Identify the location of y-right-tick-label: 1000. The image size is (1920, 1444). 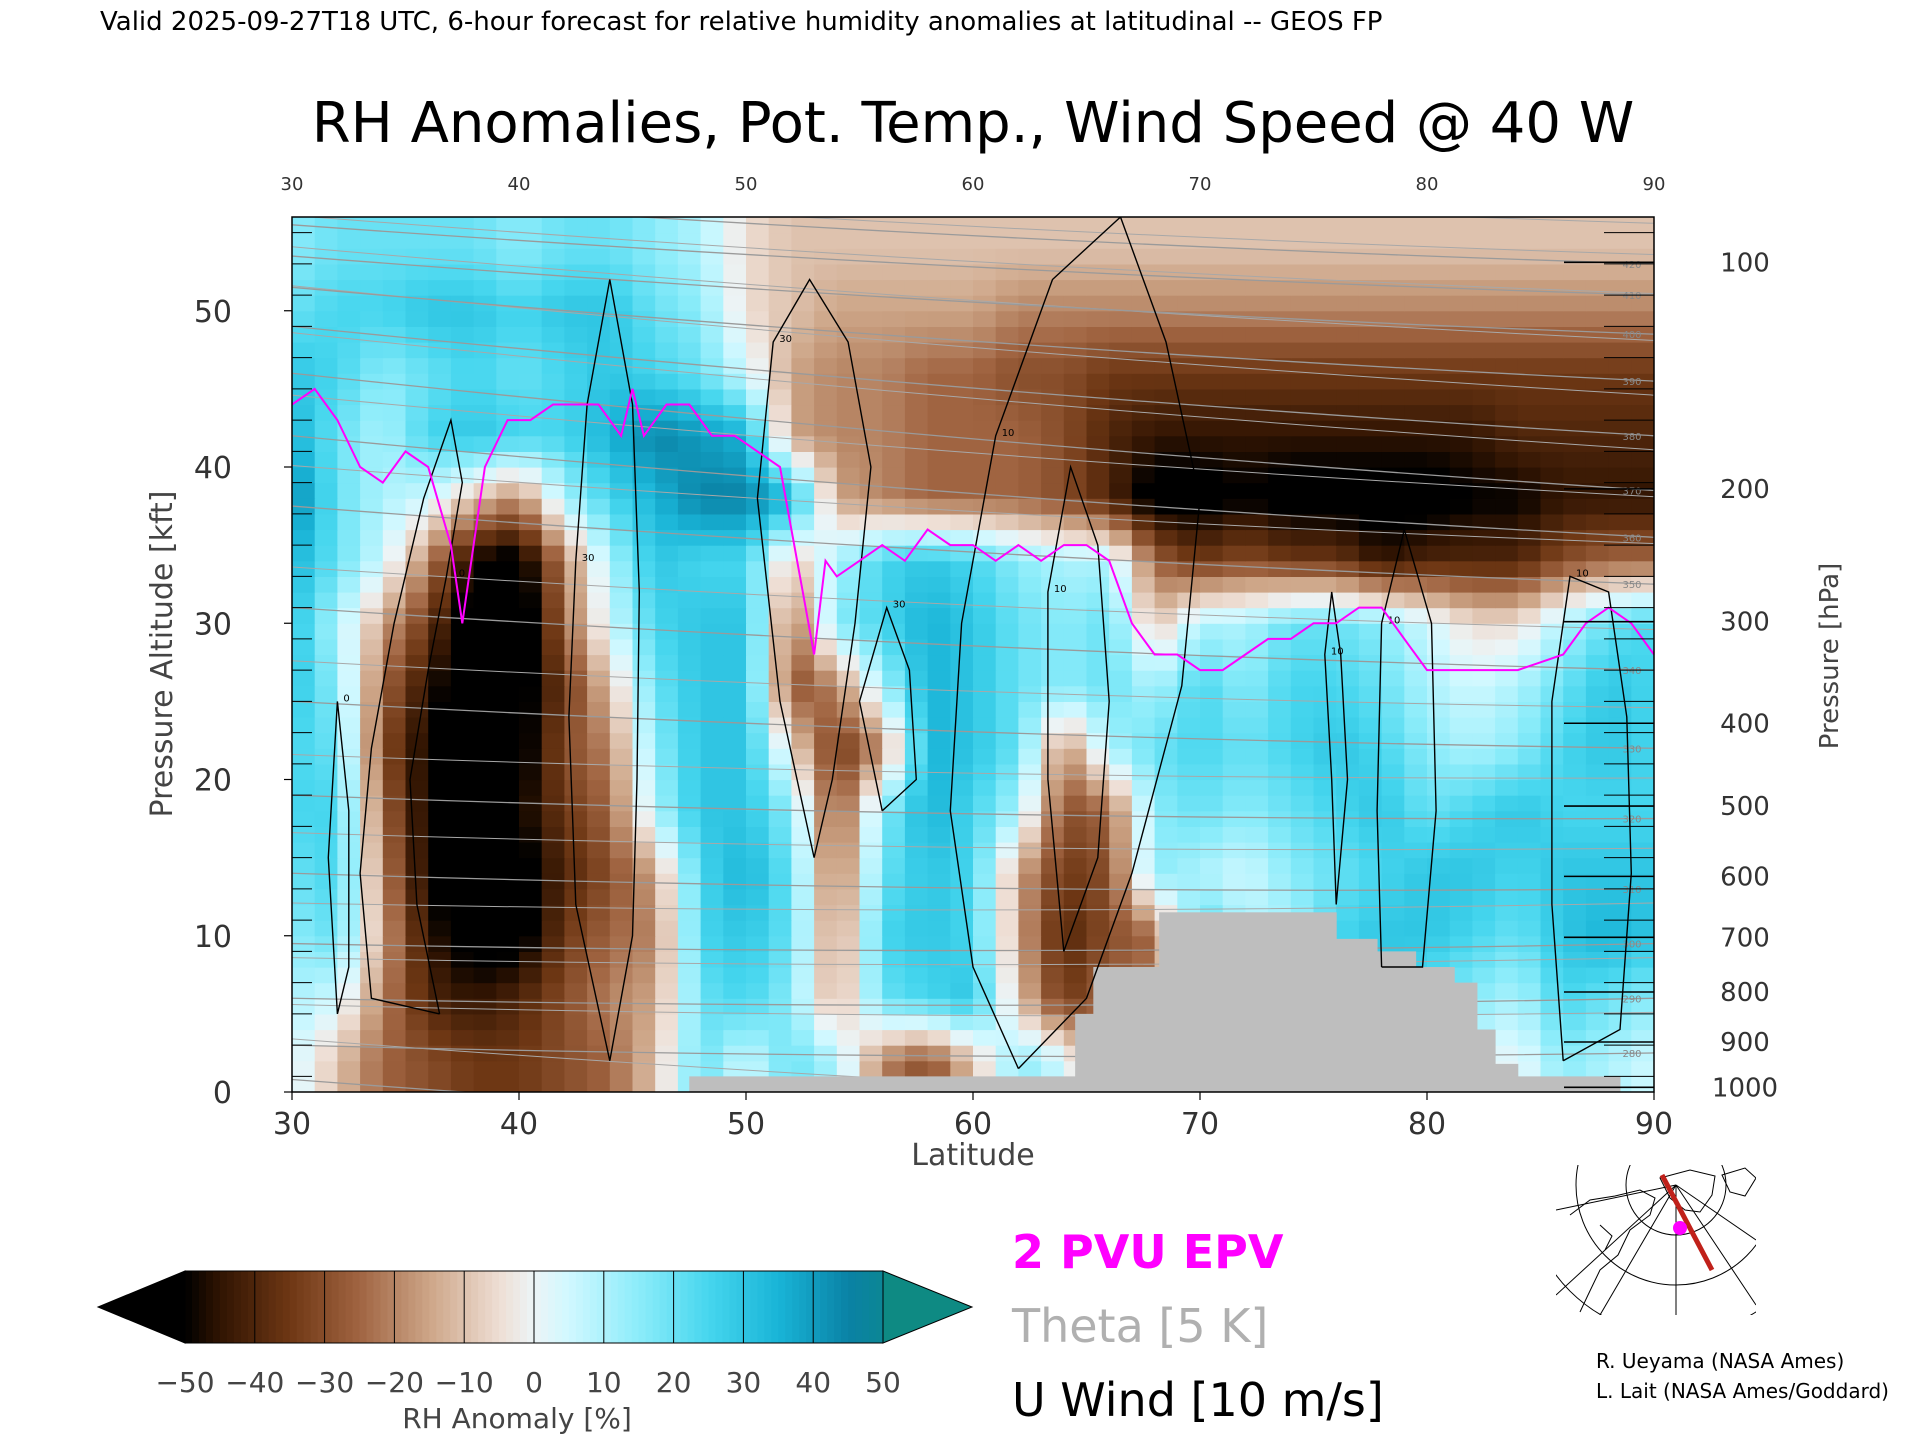
(1745, 1088).